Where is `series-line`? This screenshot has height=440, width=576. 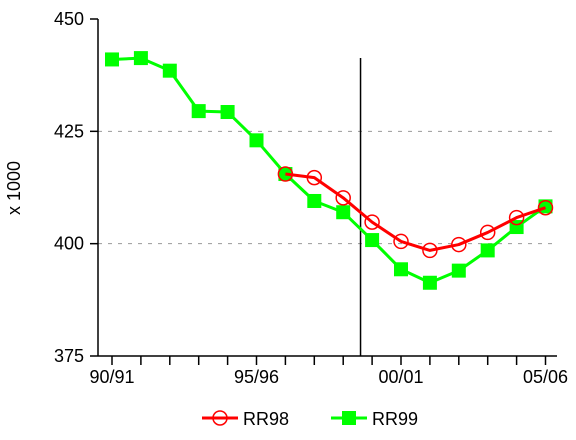
series-line is located at coordinates (415, 212).